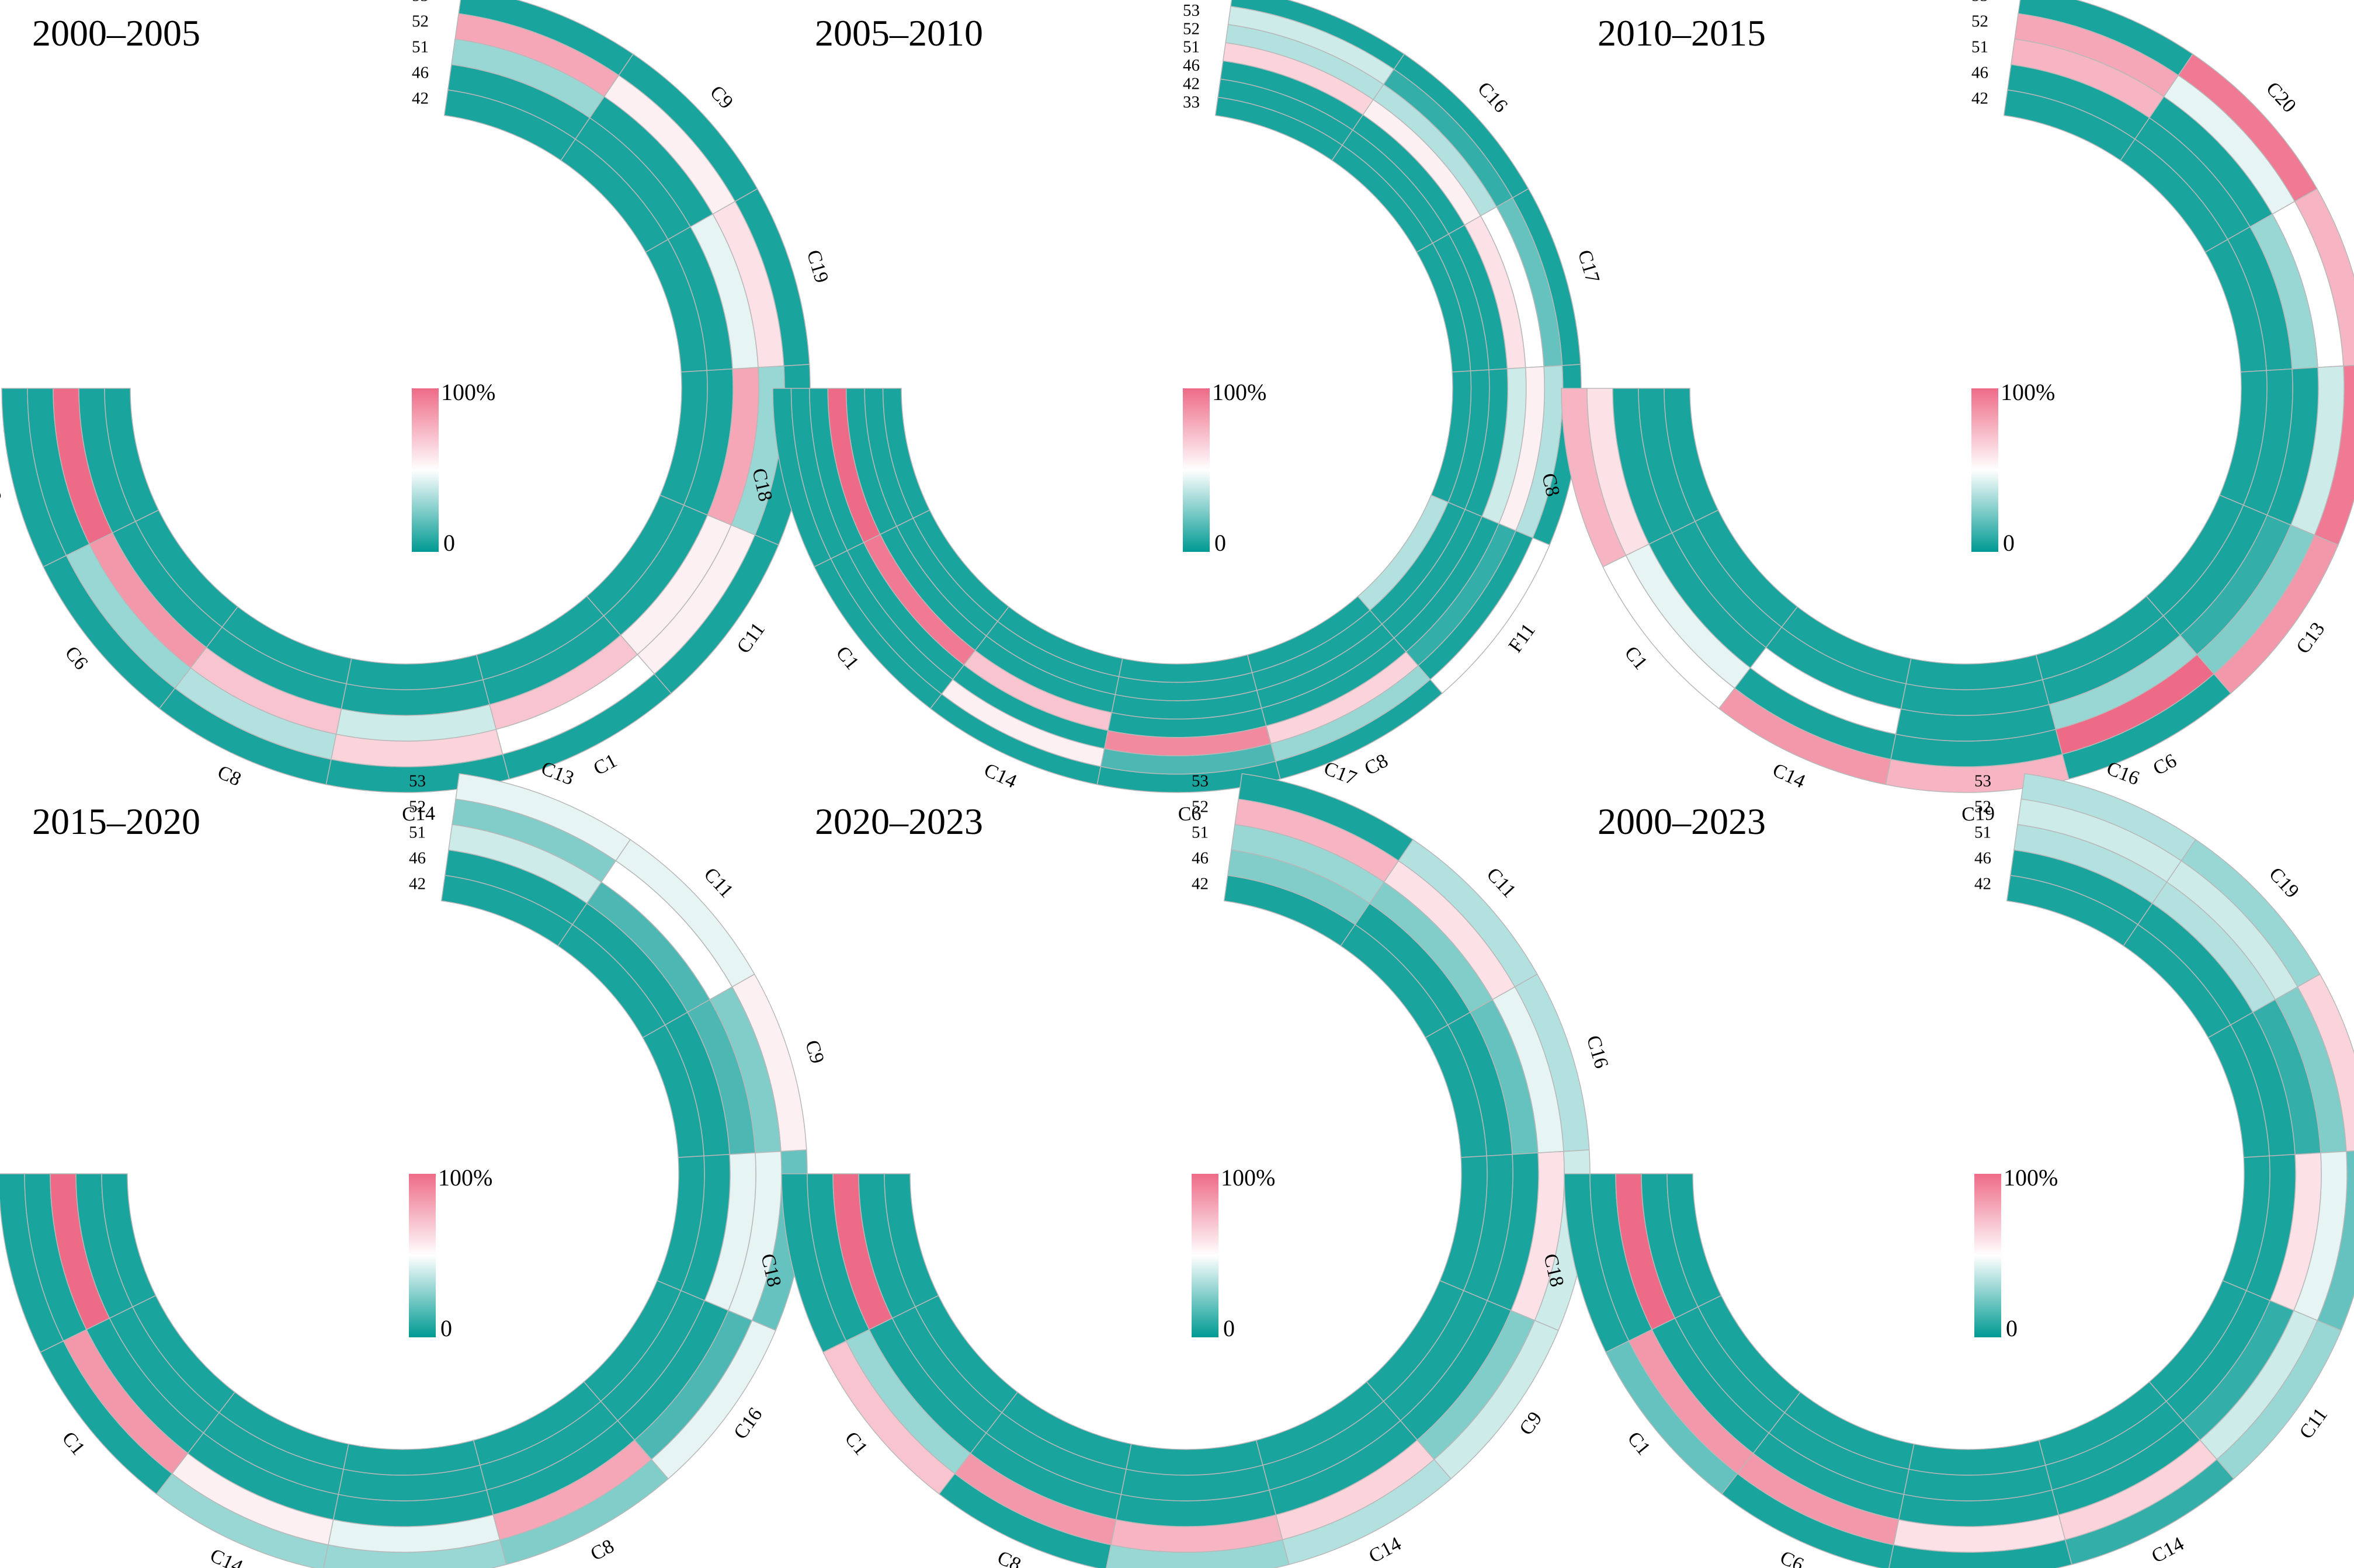 Image resolution: width=2354 pixels, height=1568 pixels. I want to click on panel-title: 2015–2020, so click(116, 822).